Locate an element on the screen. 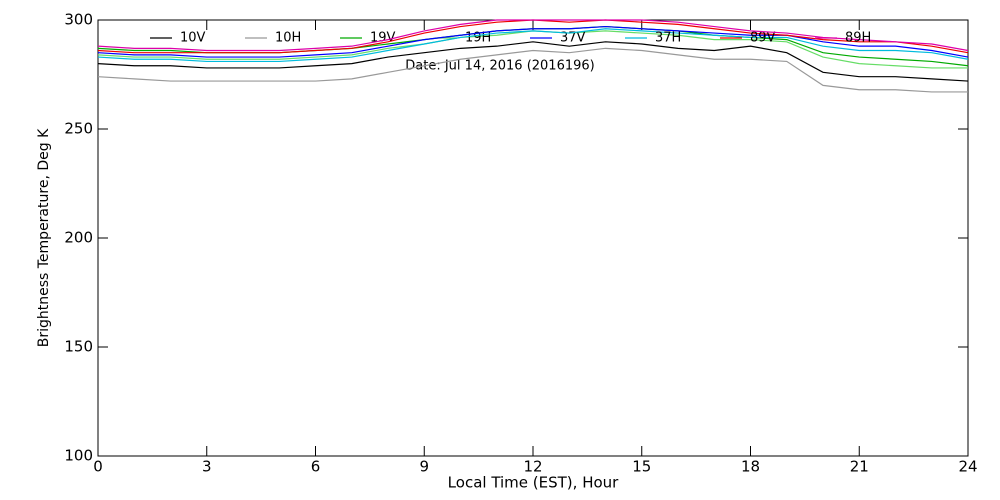  x-tick-label: 18 is located at coordinates (750, 467).